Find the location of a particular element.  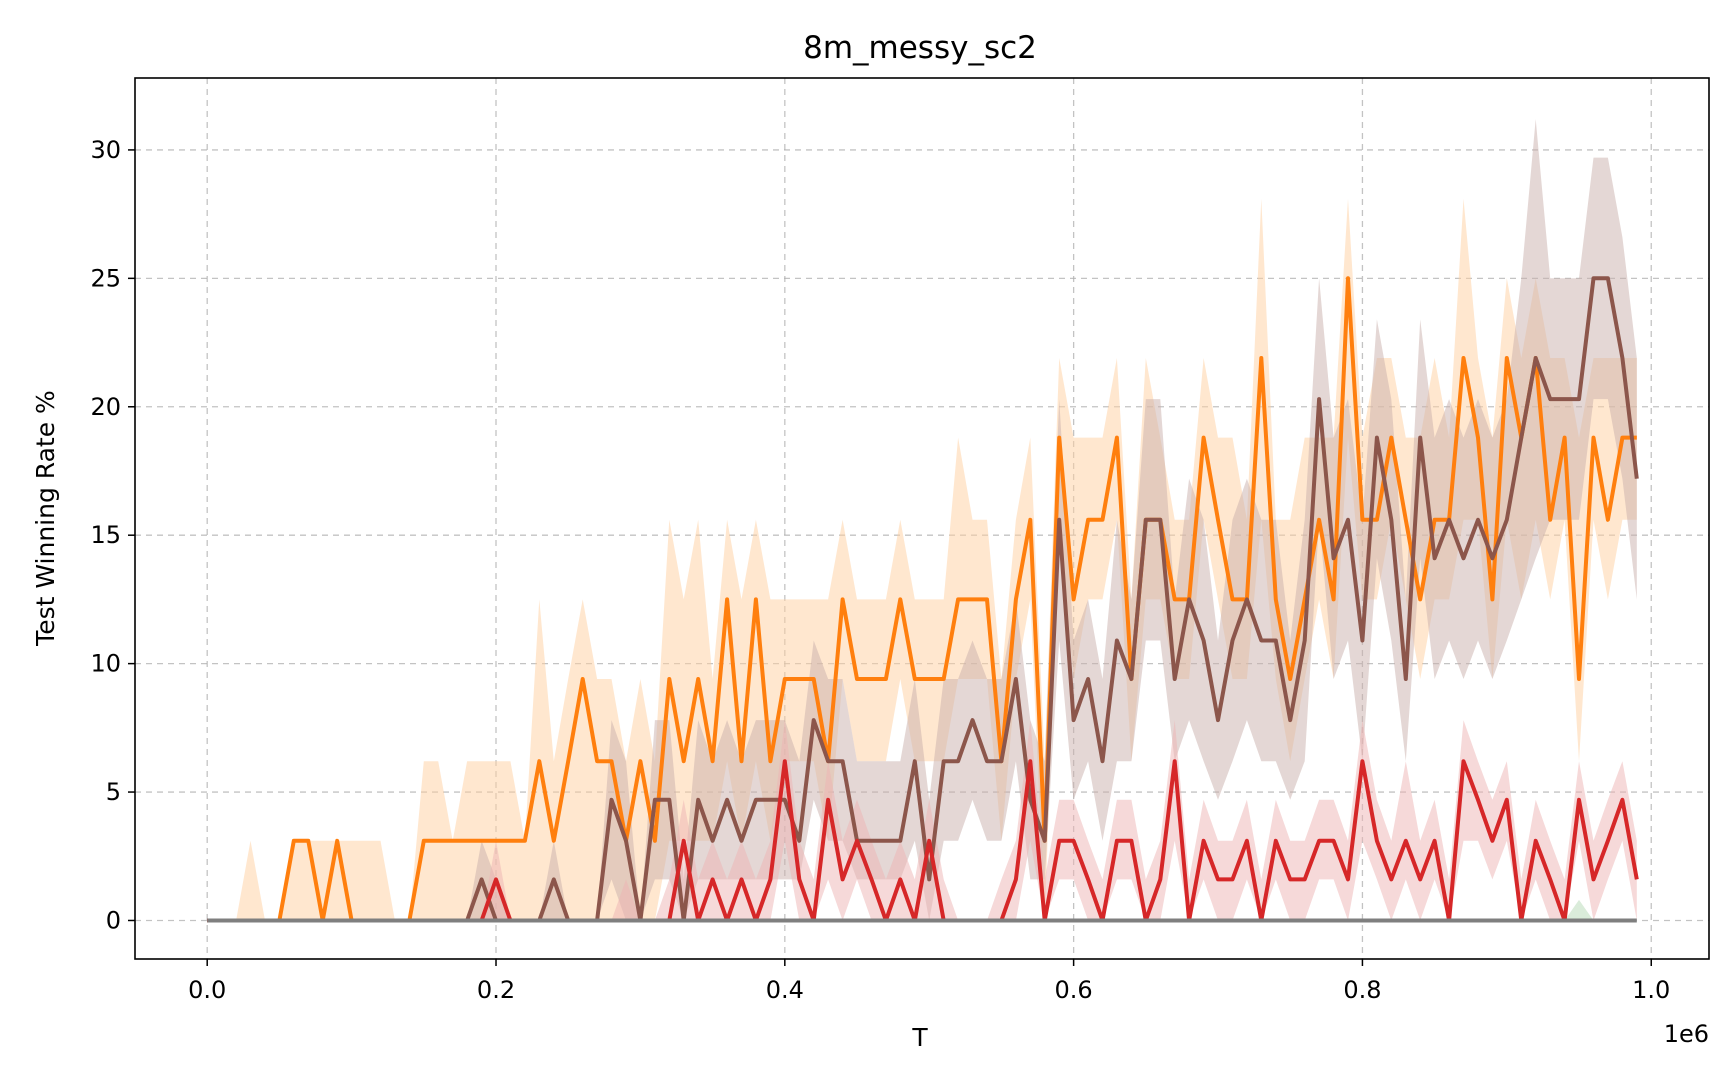

x-tick-label: 0.6 is located at coordinates (1074, 990).